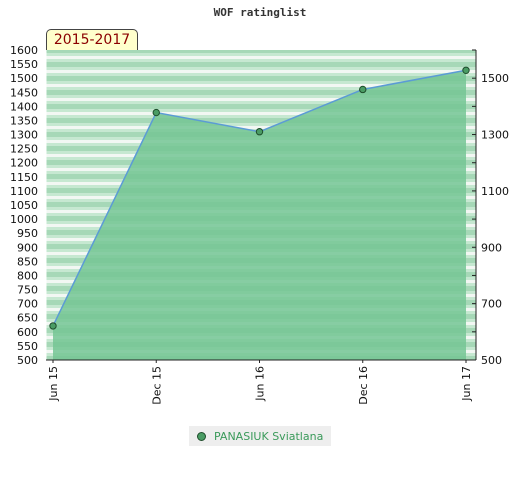 Image resolution: width=520 pixels, height=480 pixels. Describe the element at coordinates (24, 205) in the screenshot. I see `y-tick-label-left: 1050` at that location.